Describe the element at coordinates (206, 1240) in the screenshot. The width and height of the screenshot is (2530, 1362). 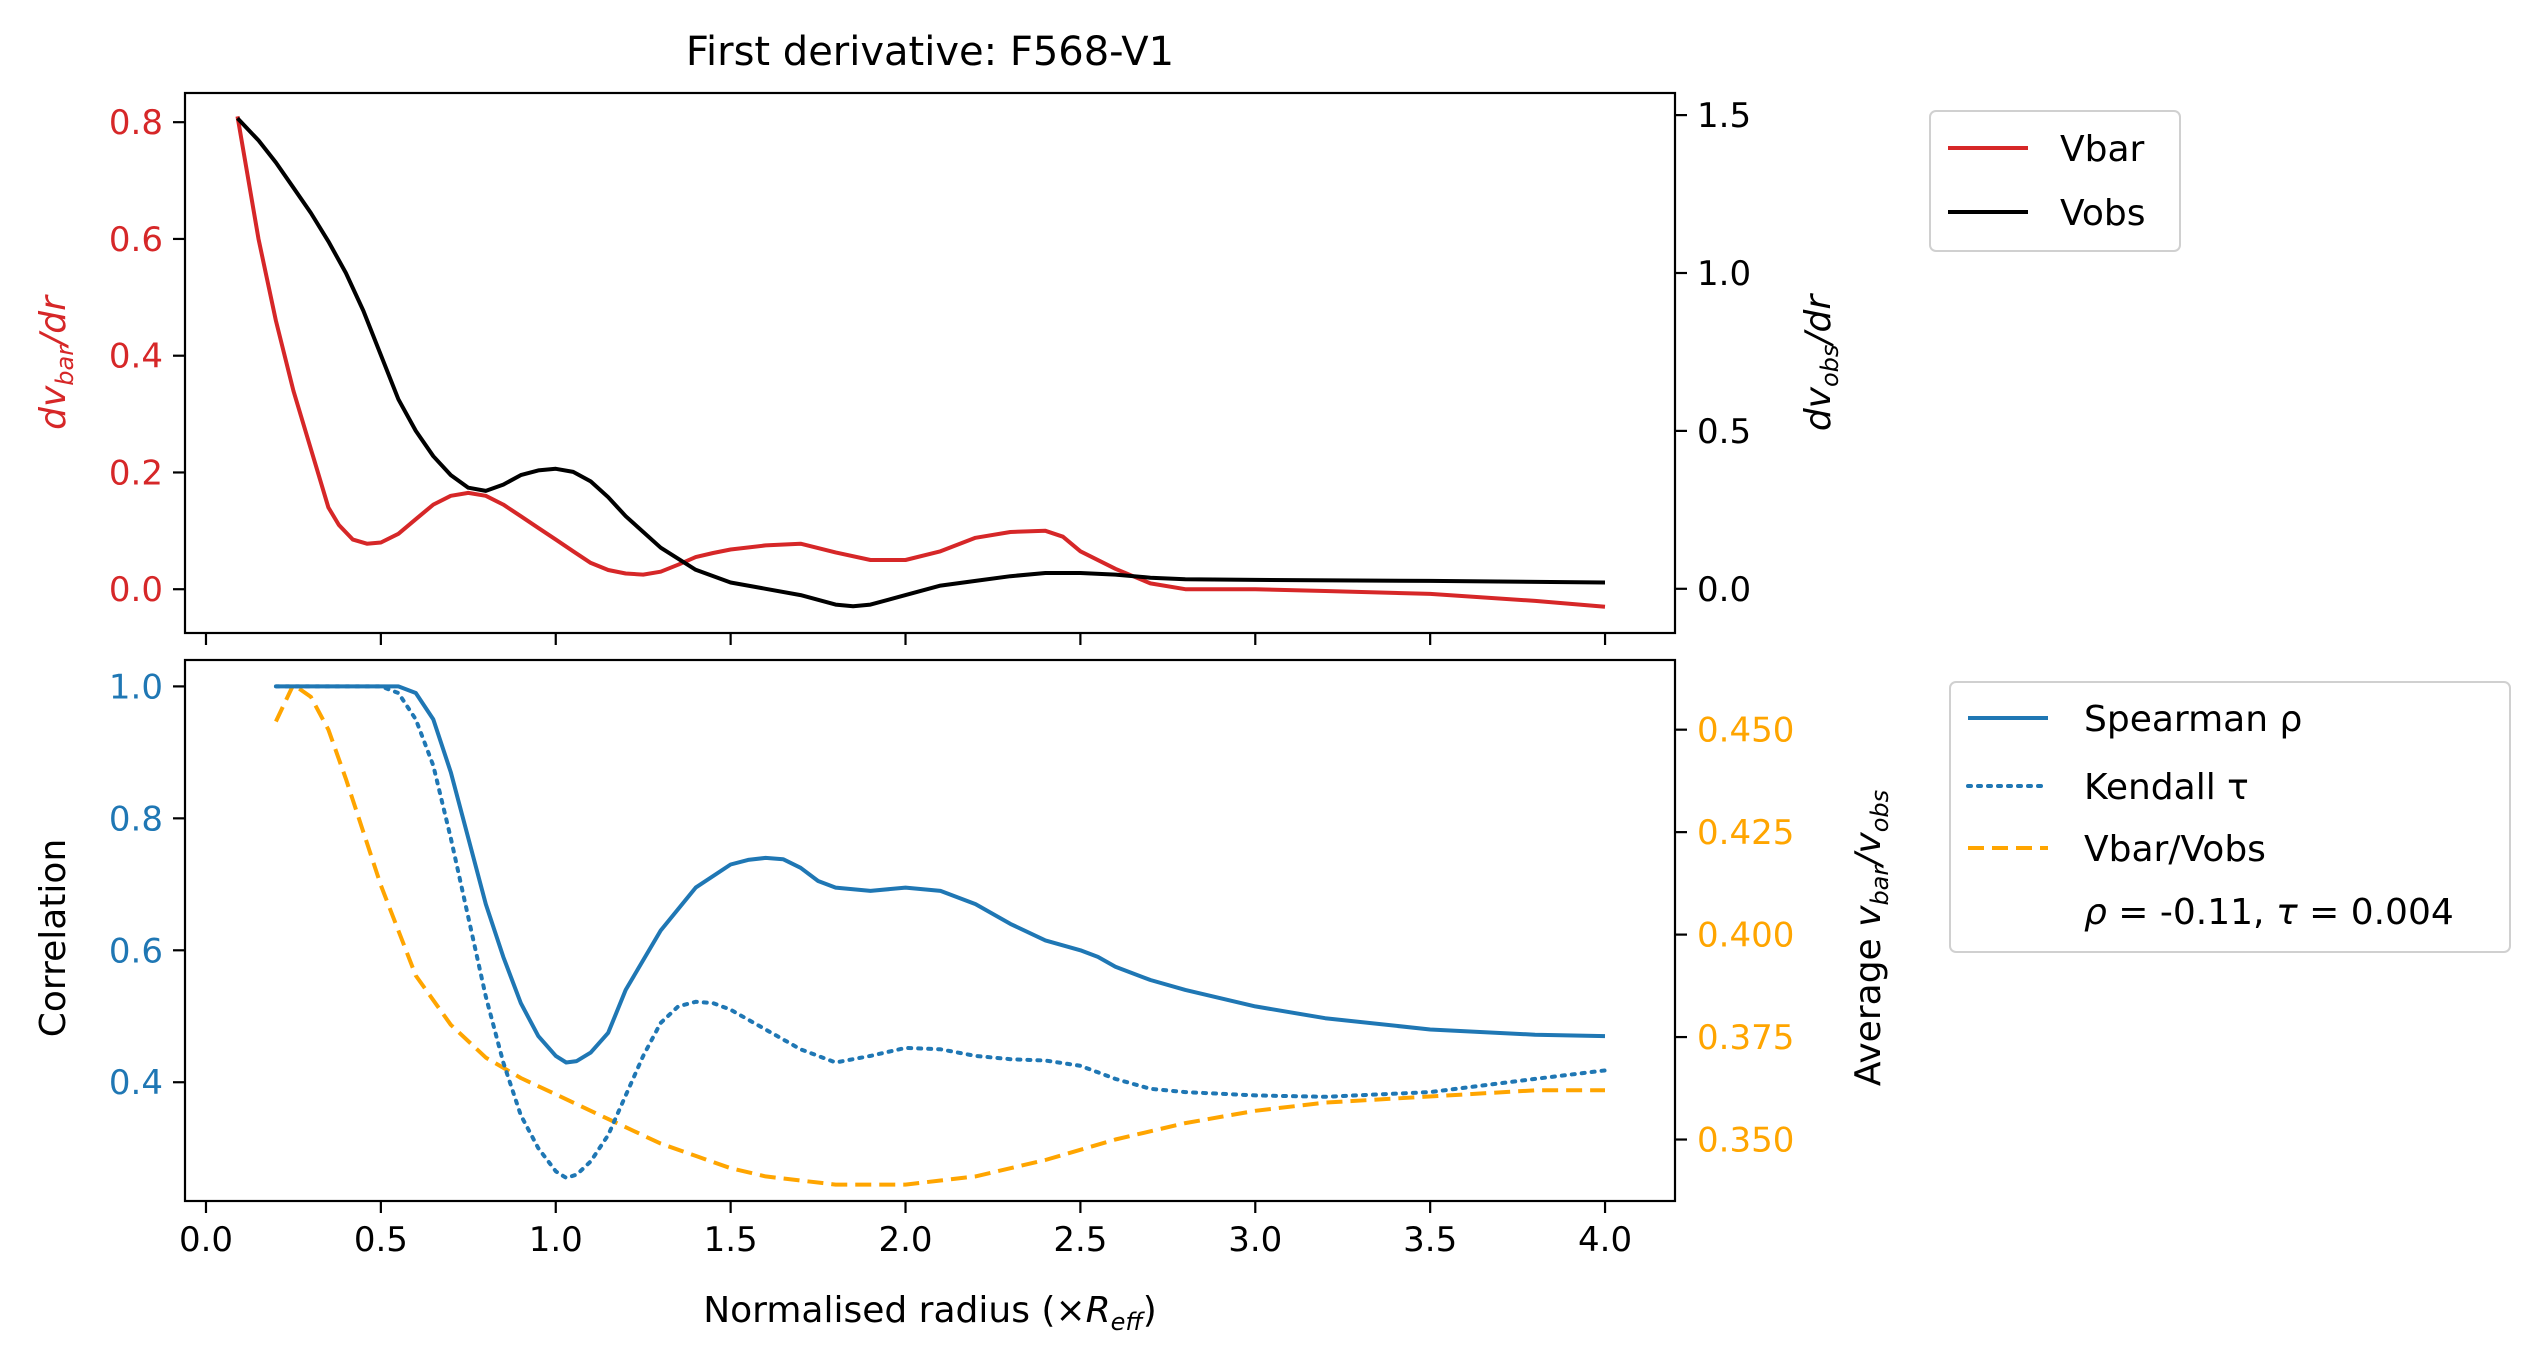
I see `bottom-x-tick-label: 0.0` at that location.